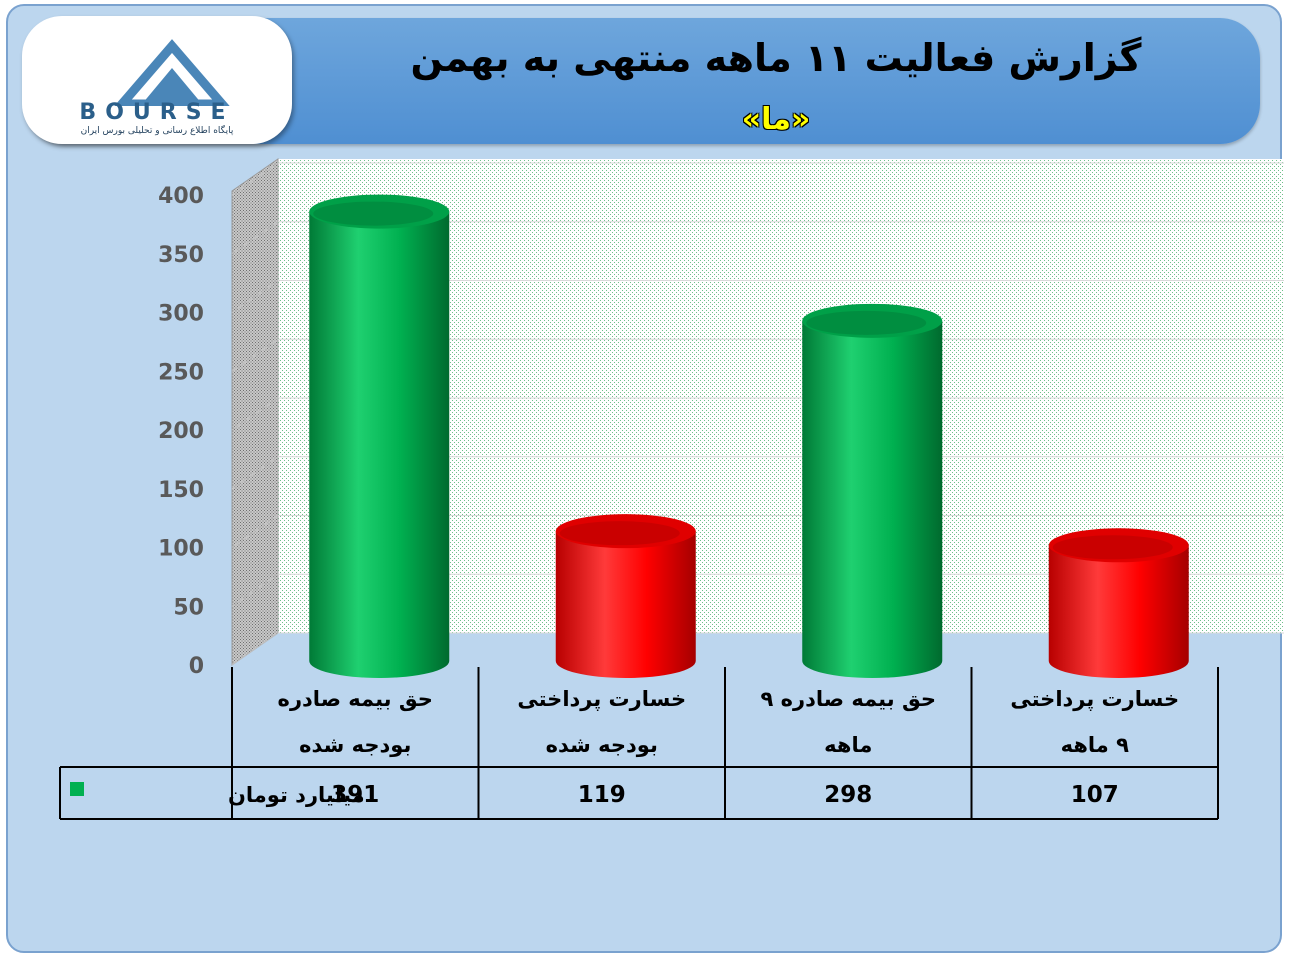 Image resolution: width=1289 pixels, height=957 pixels. Describe the element at coordinates (776, 119) in the screenshot. I see `chart-subtitle: «ما»` at that location.